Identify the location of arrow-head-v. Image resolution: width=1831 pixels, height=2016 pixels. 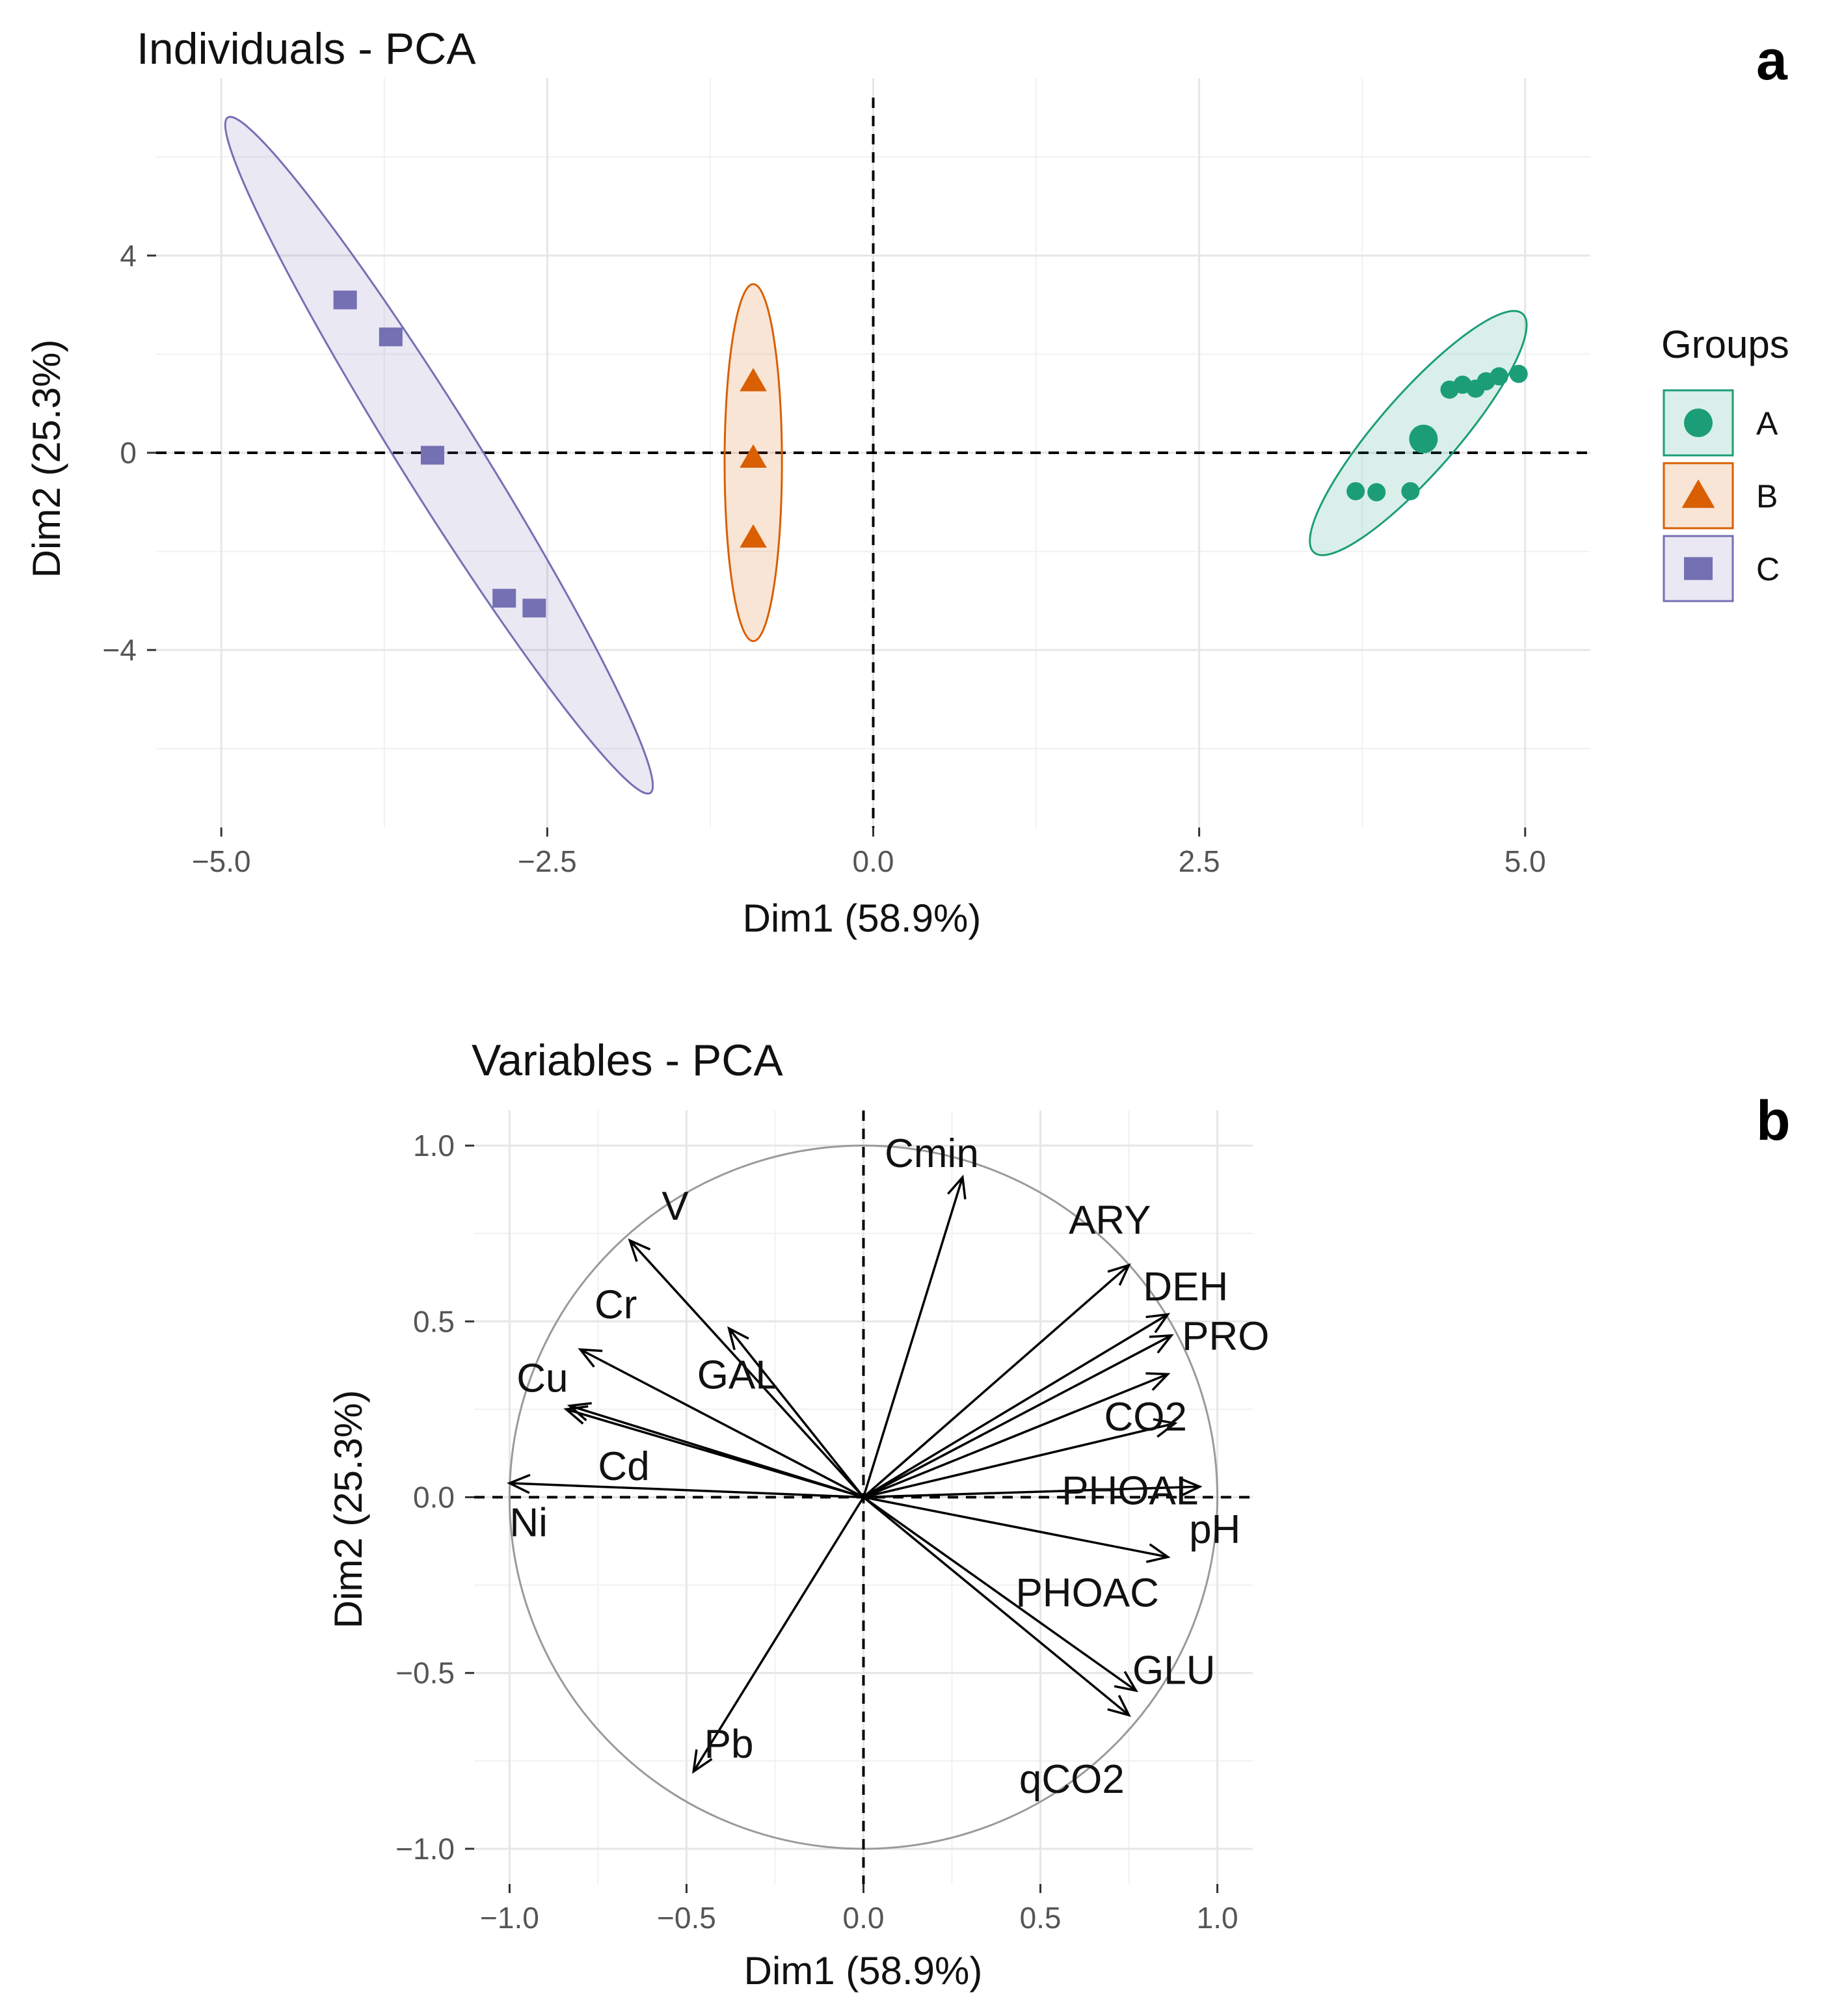
(639, 1250).